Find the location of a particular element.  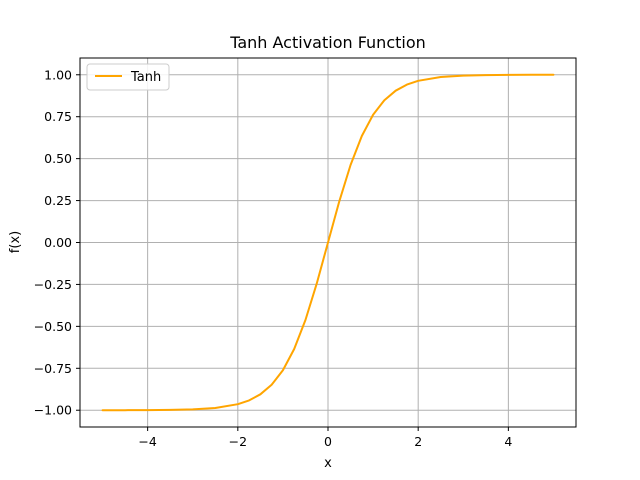

x-tick-label: 4 is located at coordinates (508, 441).